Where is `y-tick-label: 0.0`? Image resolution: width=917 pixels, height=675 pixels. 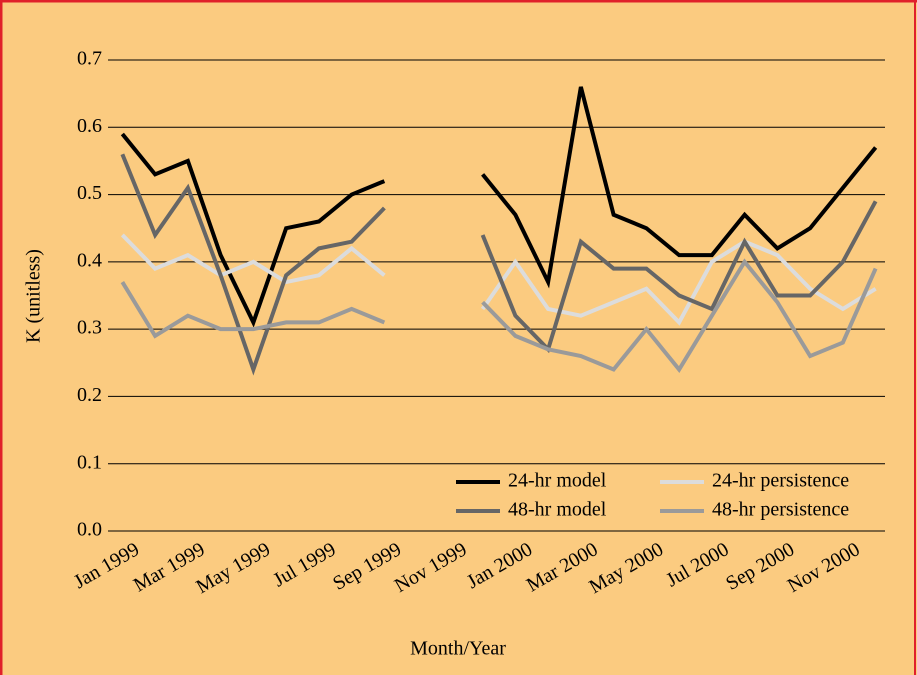 y-tick-label: 0.0 is located at coordinates (89, 530).